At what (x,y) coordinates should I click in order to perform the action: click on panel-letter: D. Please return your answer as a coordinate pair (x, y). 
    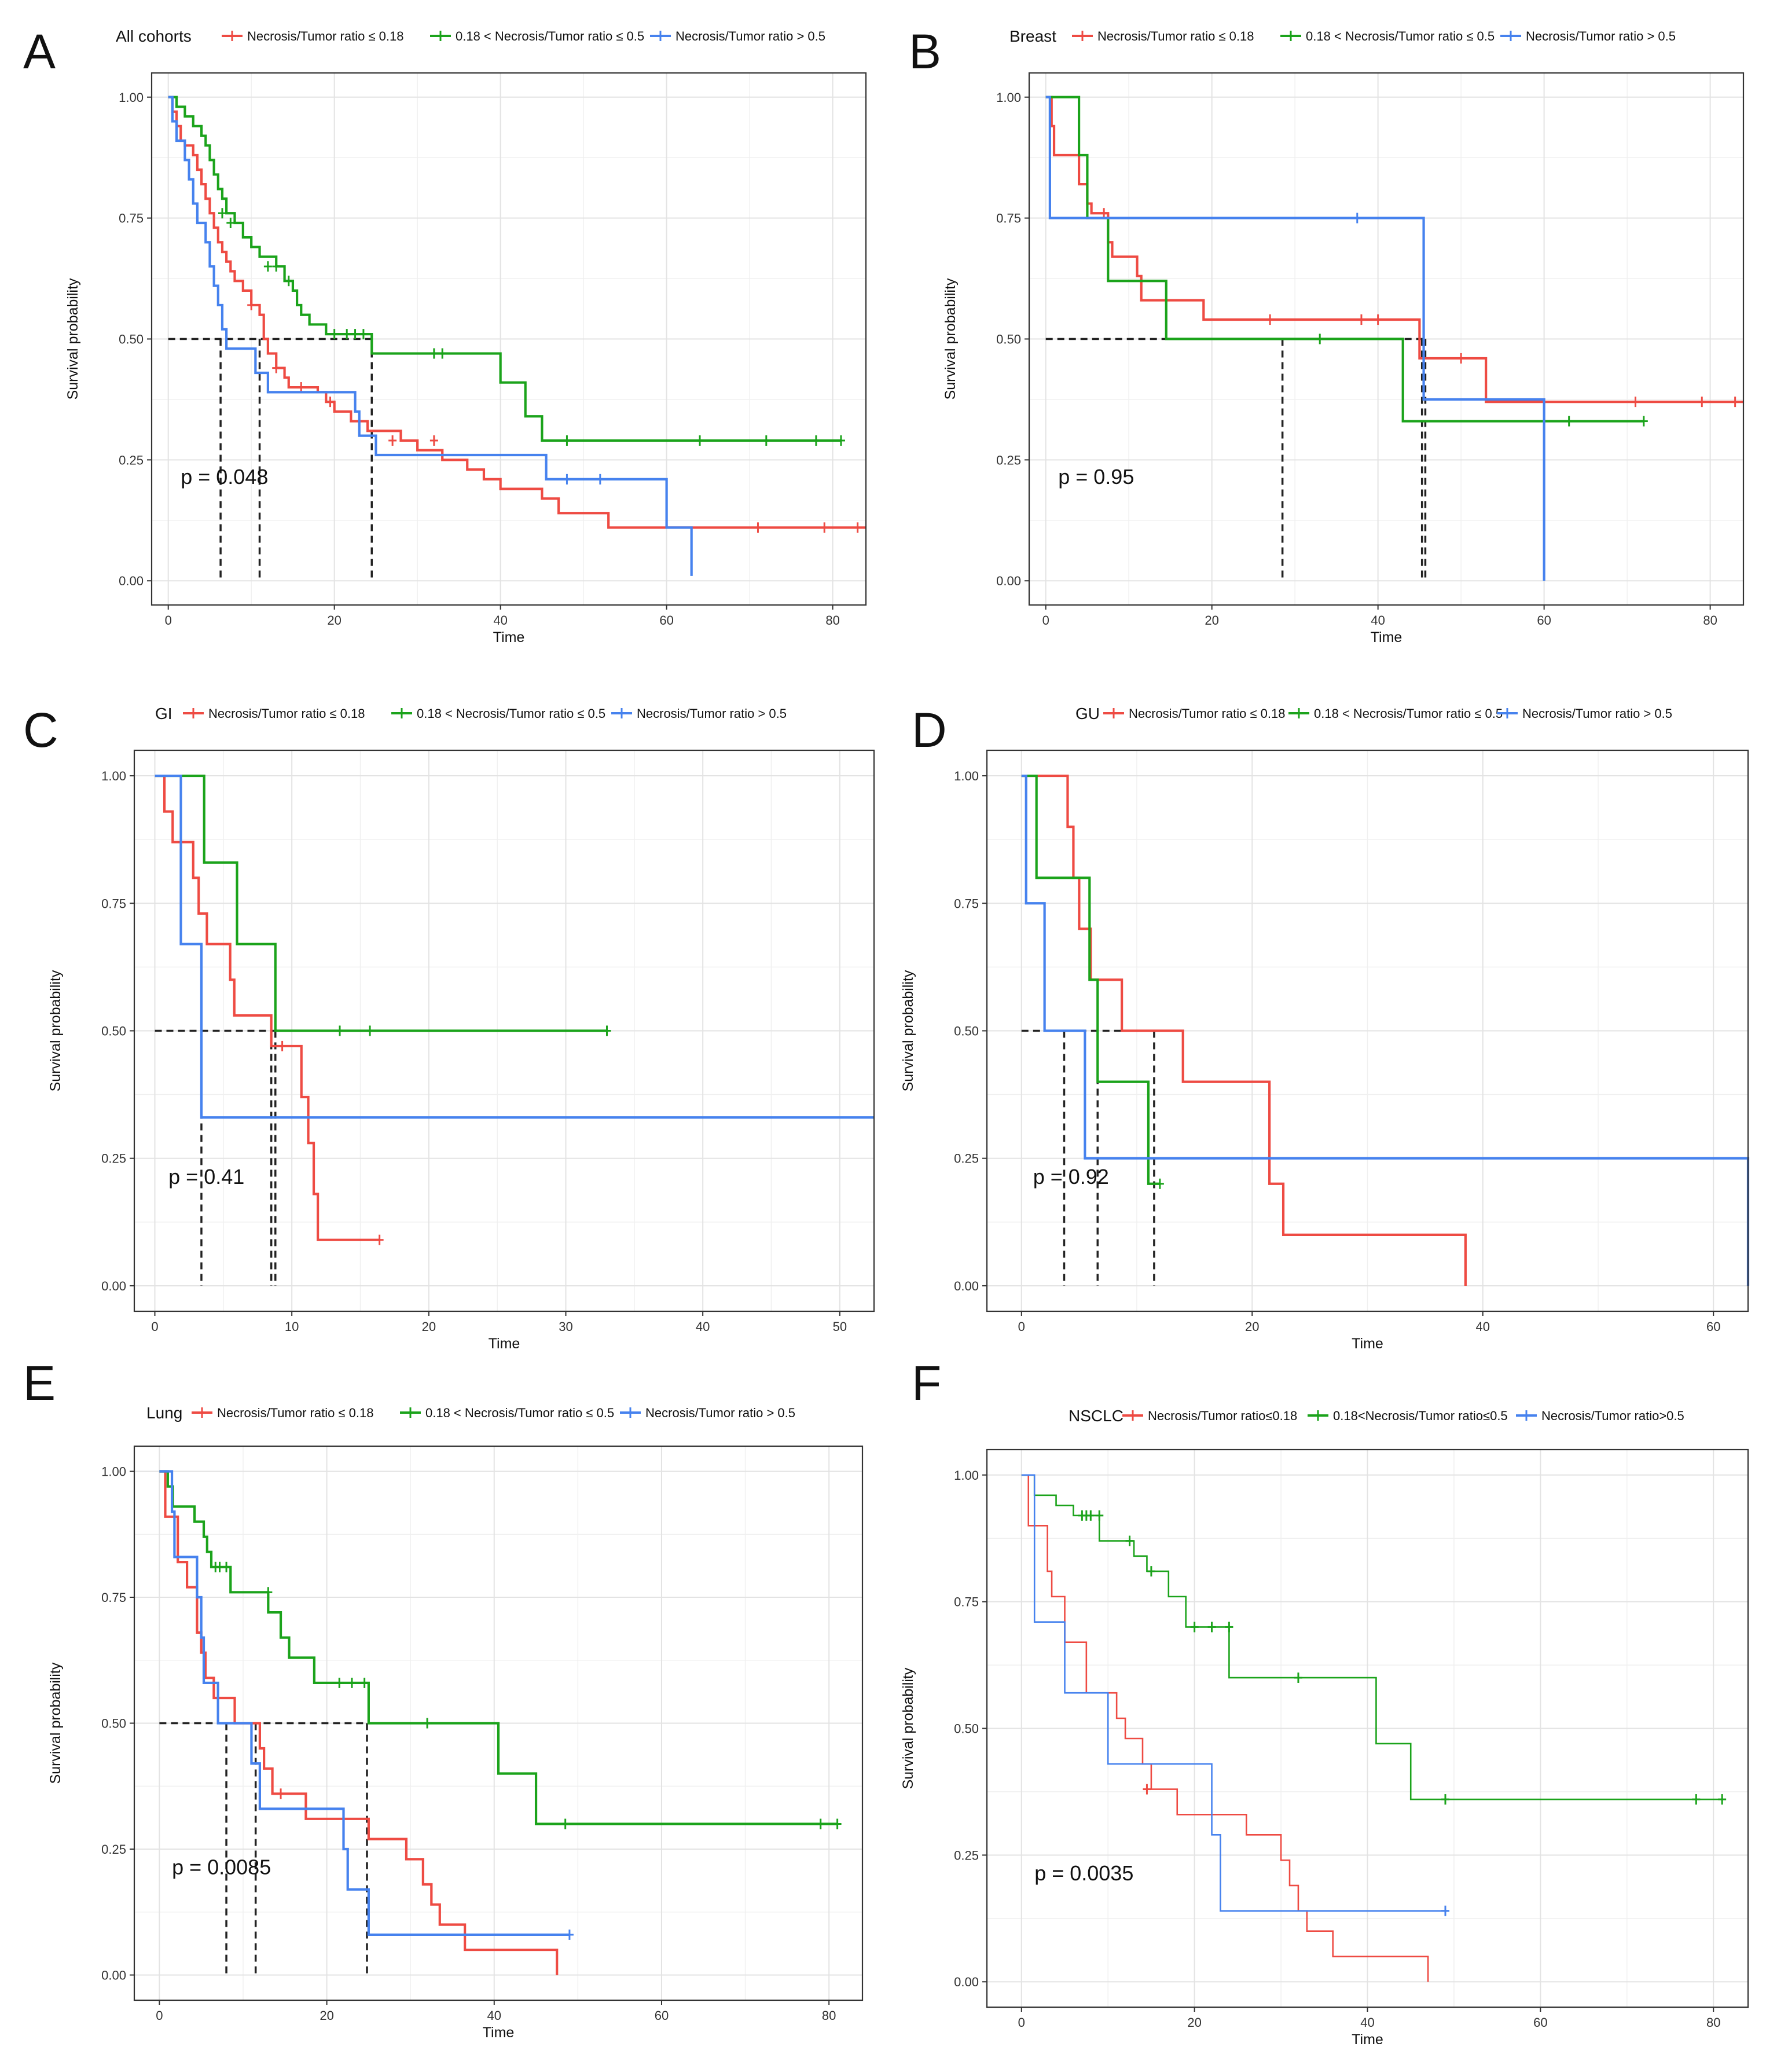
    Looking at the image, I should click on (929, 730).